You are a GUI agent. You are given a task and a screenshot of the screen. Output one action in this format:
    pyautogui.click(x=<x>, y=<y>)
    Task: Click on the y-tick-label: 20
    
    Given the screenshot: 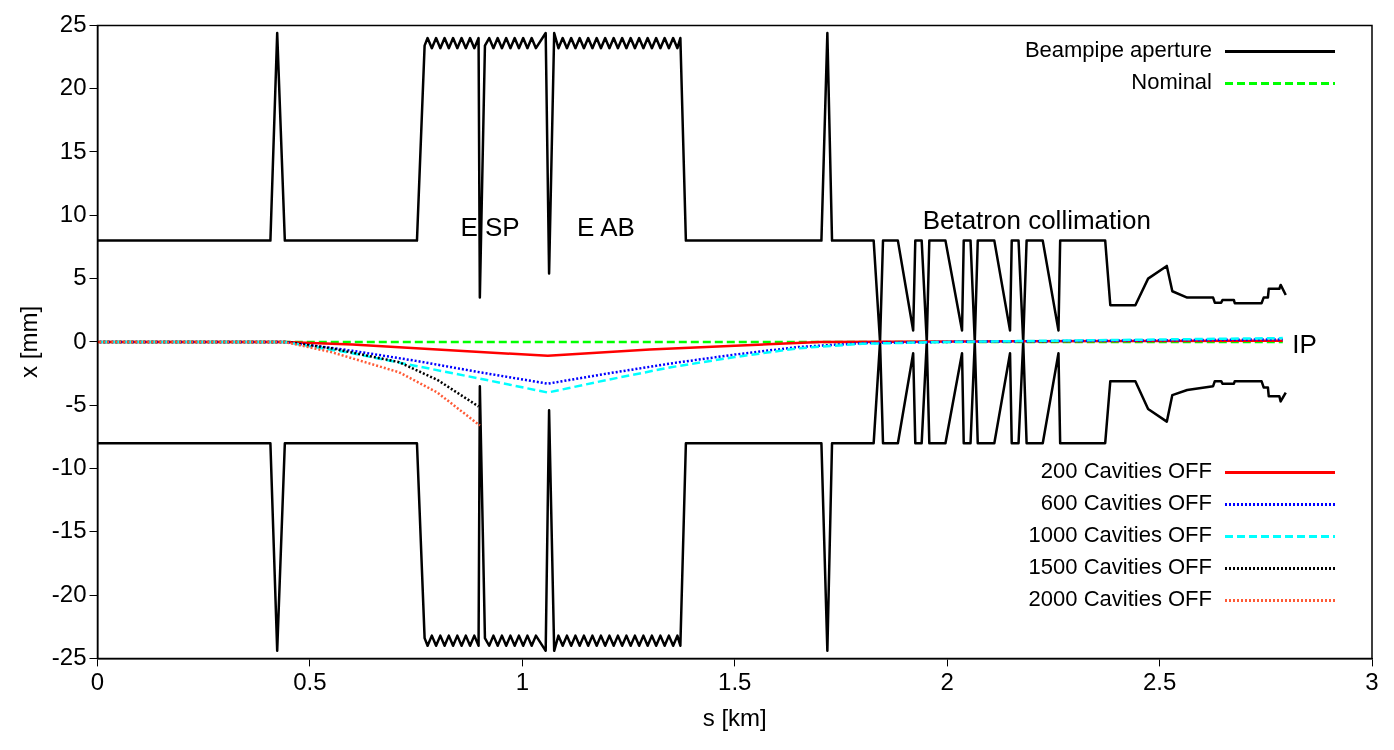 What is the action you would take?
    pyautogui.click(x=73, y=87)
    